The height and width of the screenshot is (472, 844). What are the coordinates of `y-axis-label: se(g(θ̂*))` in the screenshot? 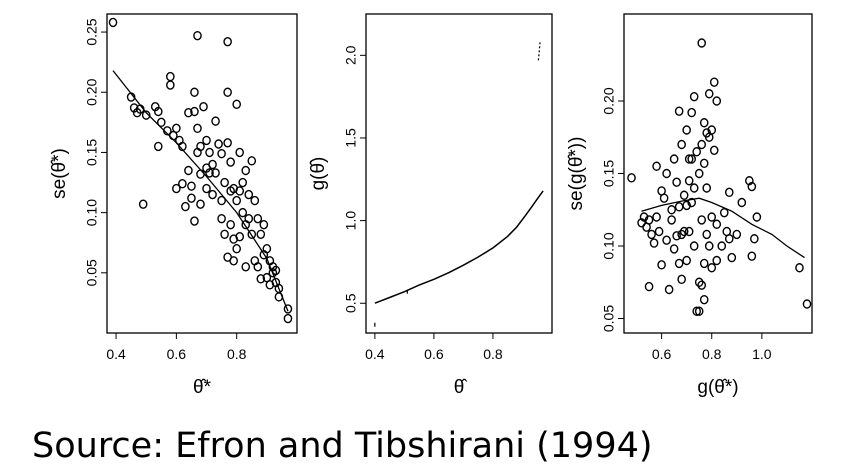 It's located at (576, 174).